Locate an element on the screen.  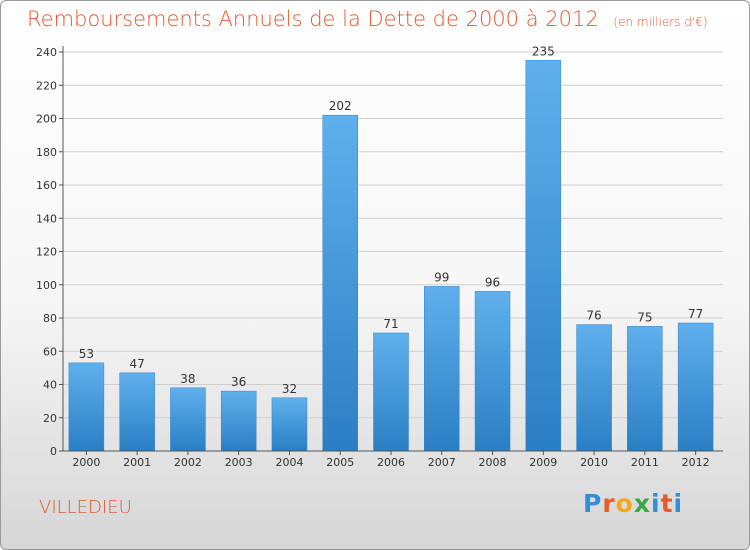
bar-2008 is located at coordinates (492, 371).